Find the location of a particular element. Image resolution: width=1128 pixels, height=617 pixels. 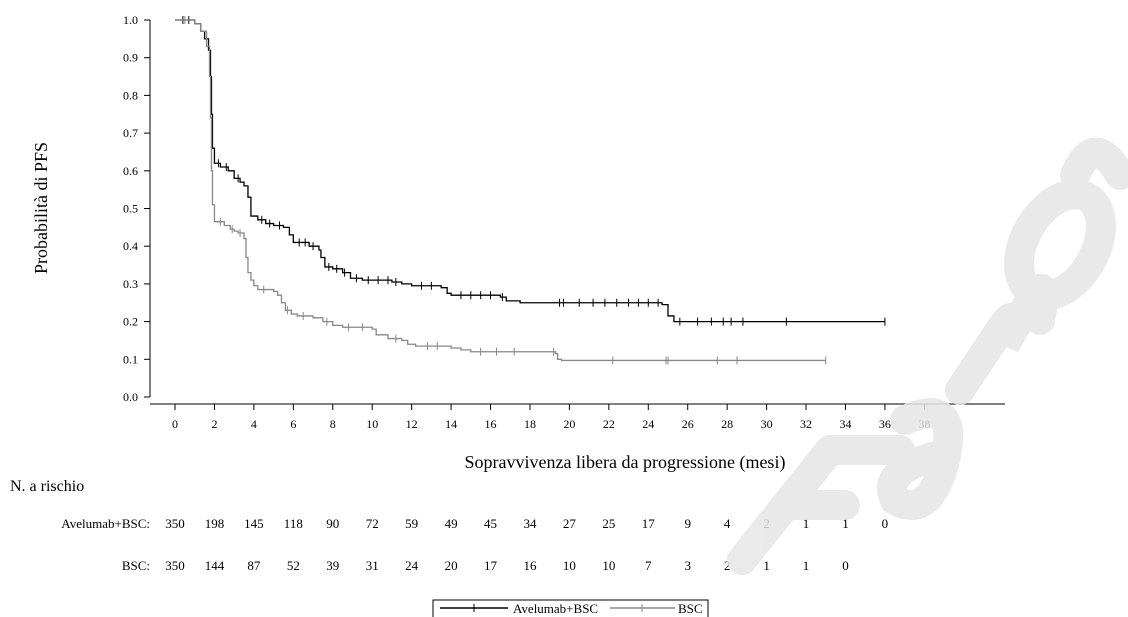

risk-value: 144 is located at coordinates (215, 565).